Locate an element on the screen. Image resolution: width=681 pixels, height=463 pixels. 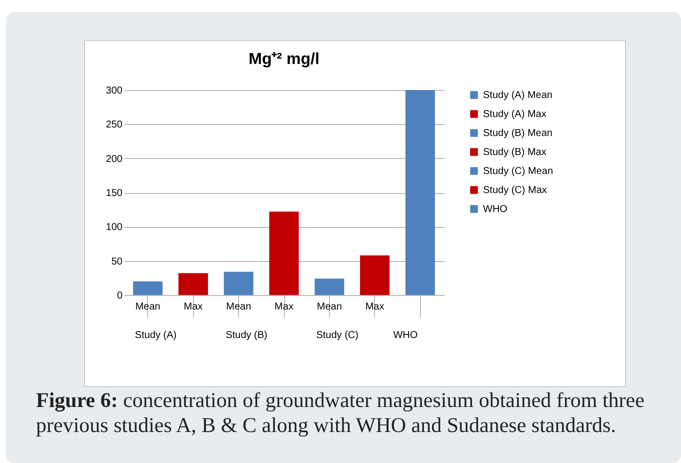
legend-label: Study (B) Max is located at coordinates (514, 152).